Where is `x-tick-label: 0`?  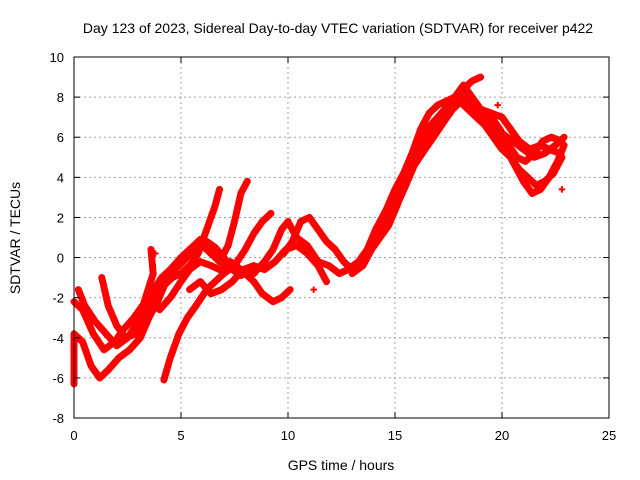 x-tick-label: 0 is located at coordinates (73, 435).